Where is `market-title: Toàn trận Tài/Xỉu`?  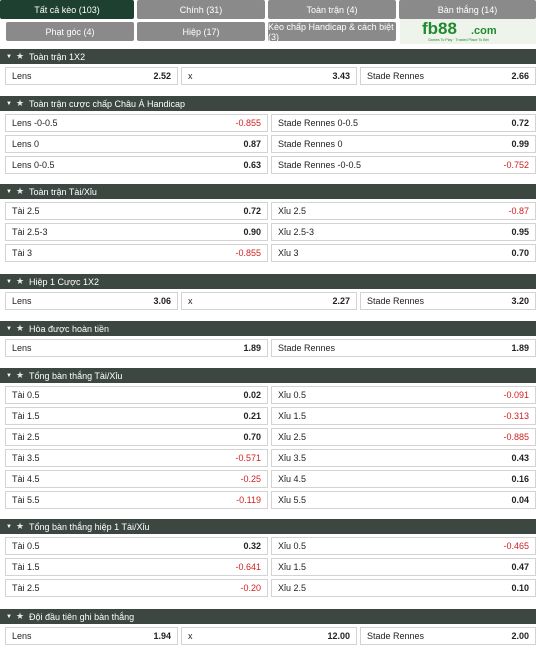
market-title: Toàn trận Tài/Xỉu is located at coordinates (63, 191).